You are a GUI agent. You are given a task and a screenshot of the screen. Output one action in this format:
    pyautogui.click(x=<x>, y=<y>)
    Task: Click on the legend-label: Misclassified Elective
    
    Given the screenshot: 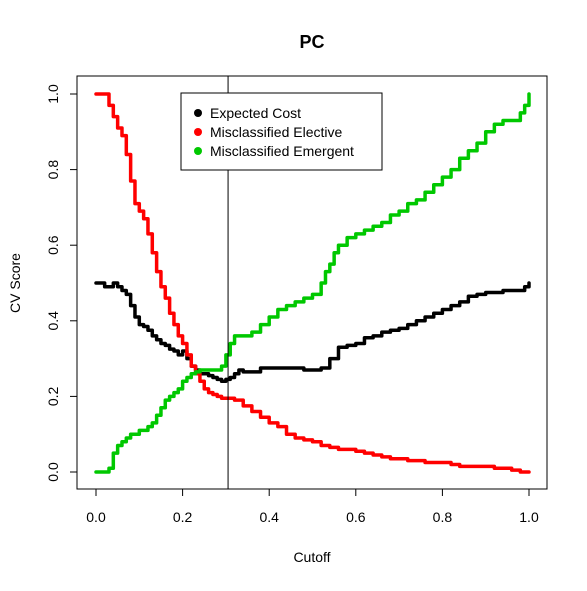 What is the action you would take?
    pyautogui.click(x=276, y=132)
    